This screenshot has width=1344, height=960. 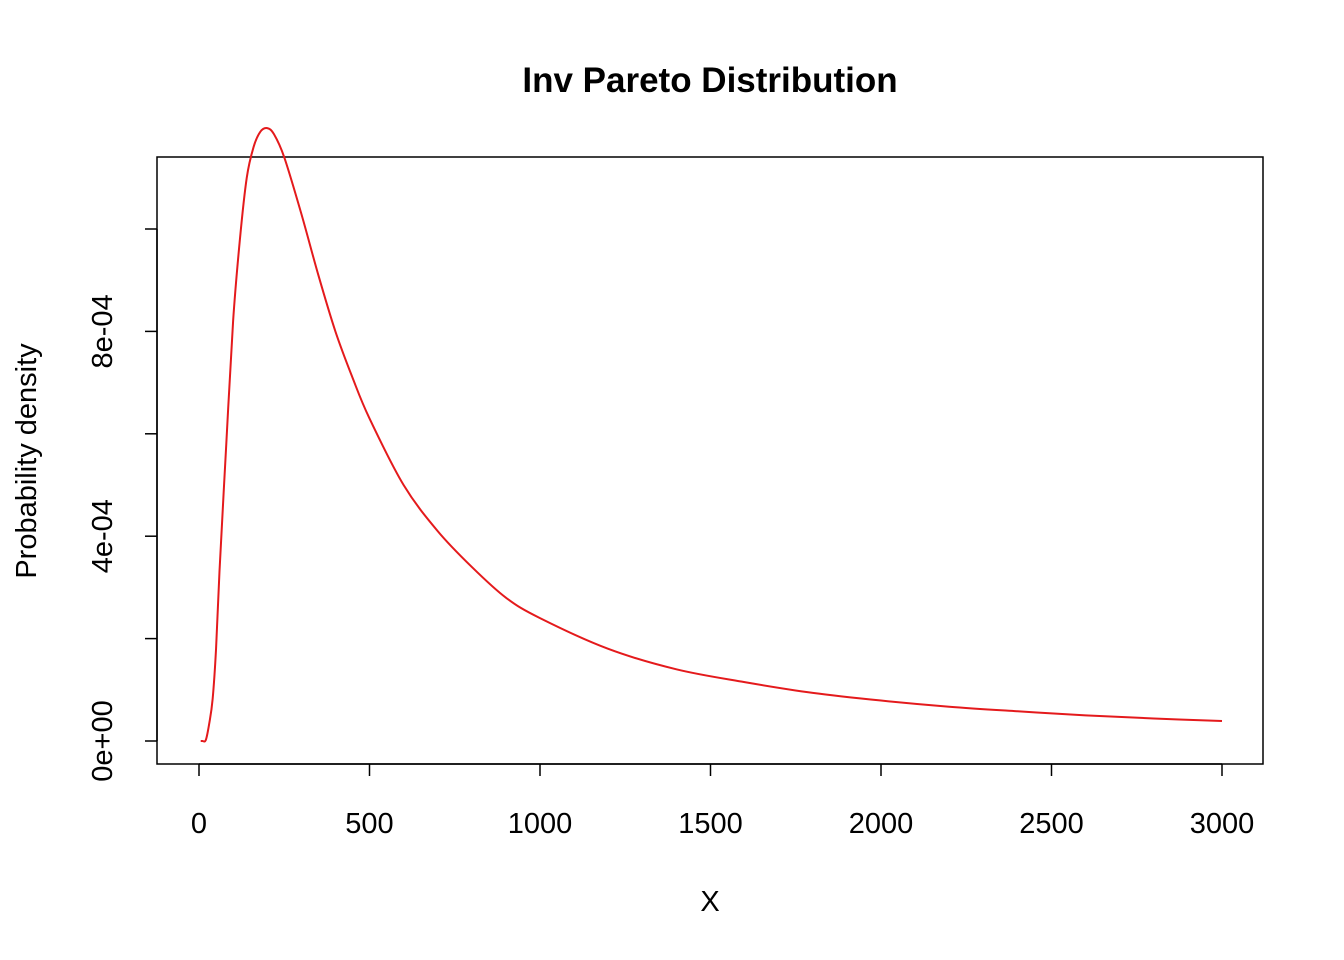 I want to click on y-axis-label: Probability density, so click(x=27, y=461).